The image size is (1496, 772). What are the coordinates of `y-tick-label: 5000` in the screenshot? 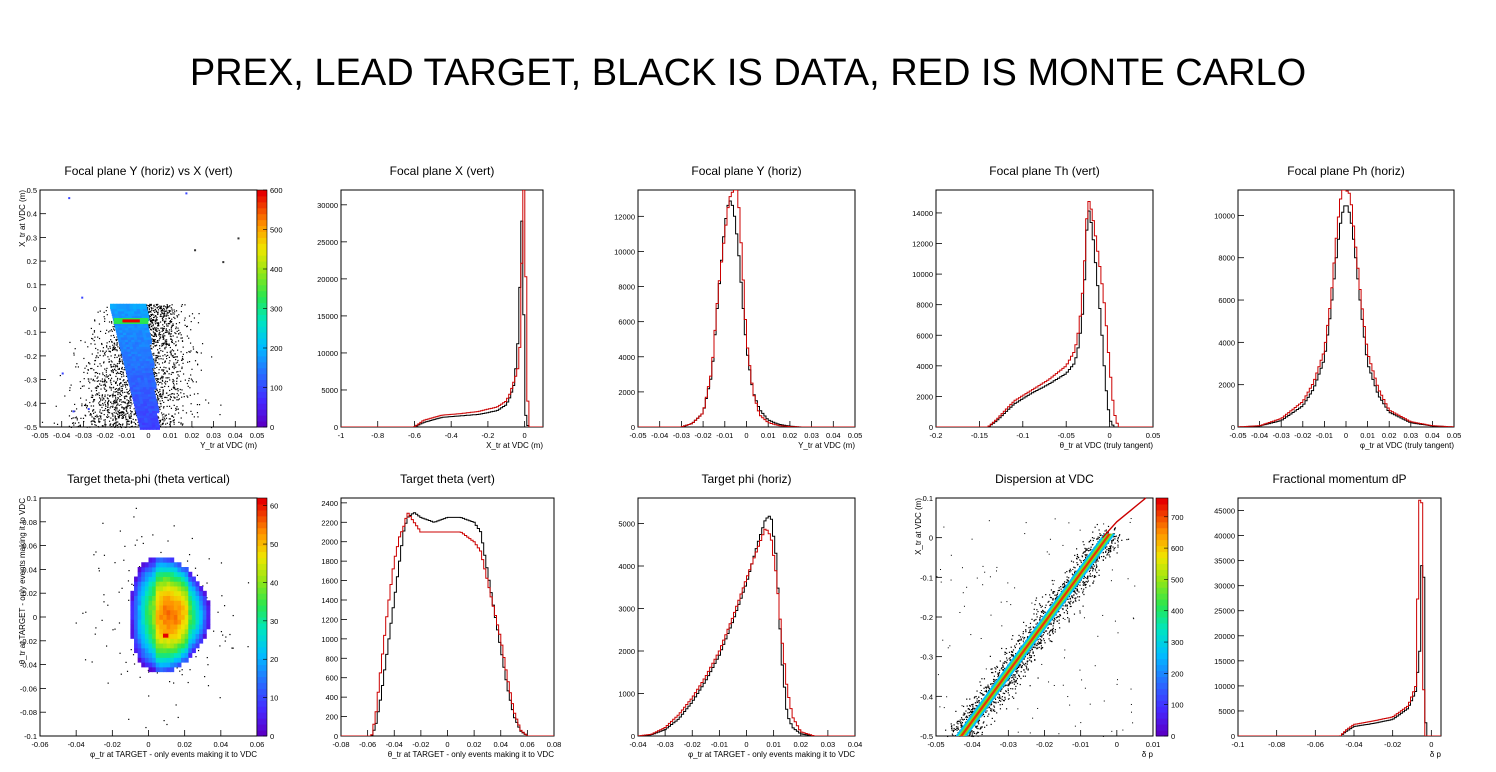 It's located at (329, 390).